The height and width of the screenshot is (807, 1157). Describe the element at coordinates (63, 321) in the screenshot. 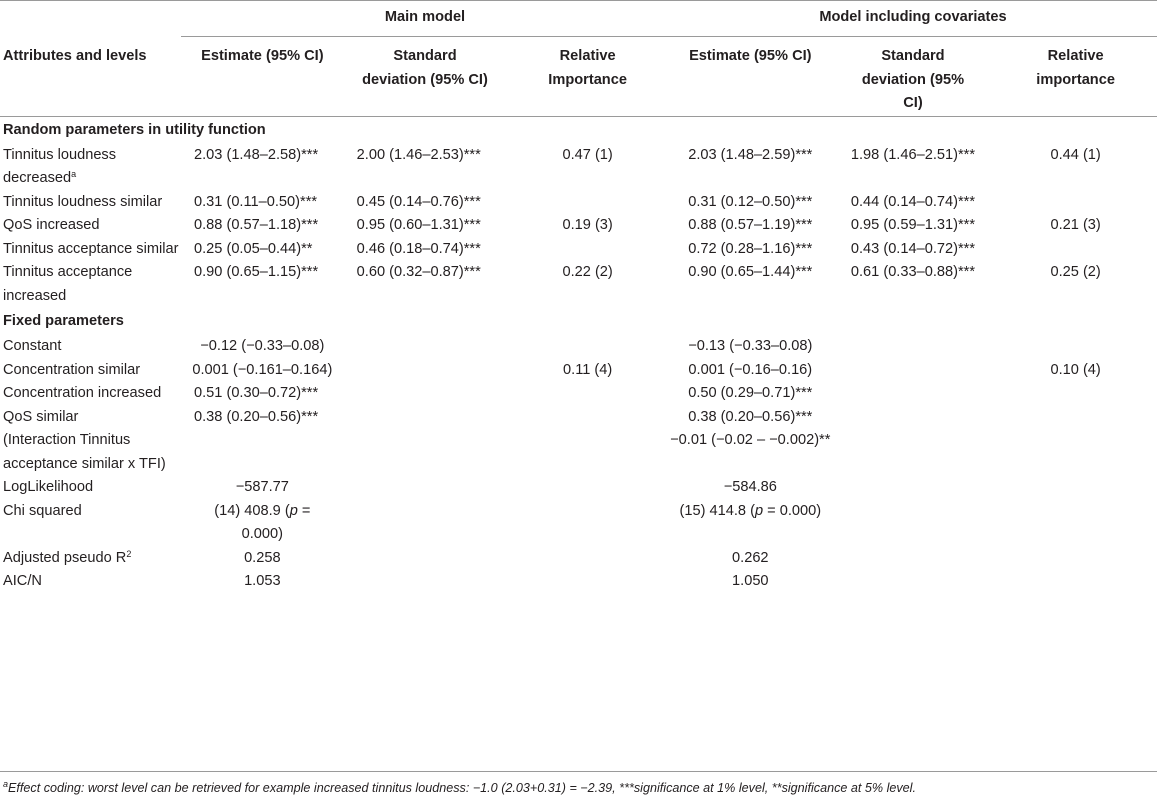

I see `section-fixed: Fixed parameters` at that location.